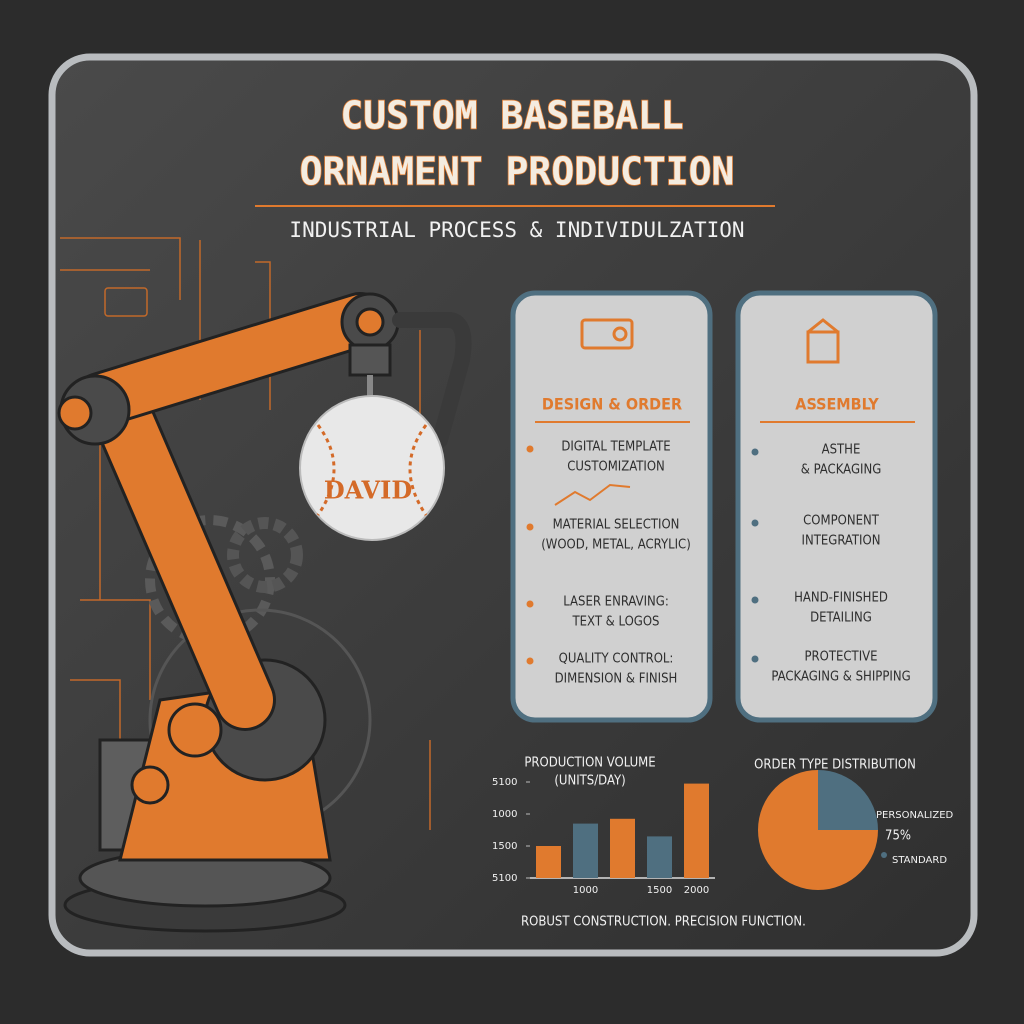 The image size is (1024, 1024). What do you see at coordinates (841, 450) in the screenshot?
I see `card-item: ASTHE` at bounding box center [841, 450].